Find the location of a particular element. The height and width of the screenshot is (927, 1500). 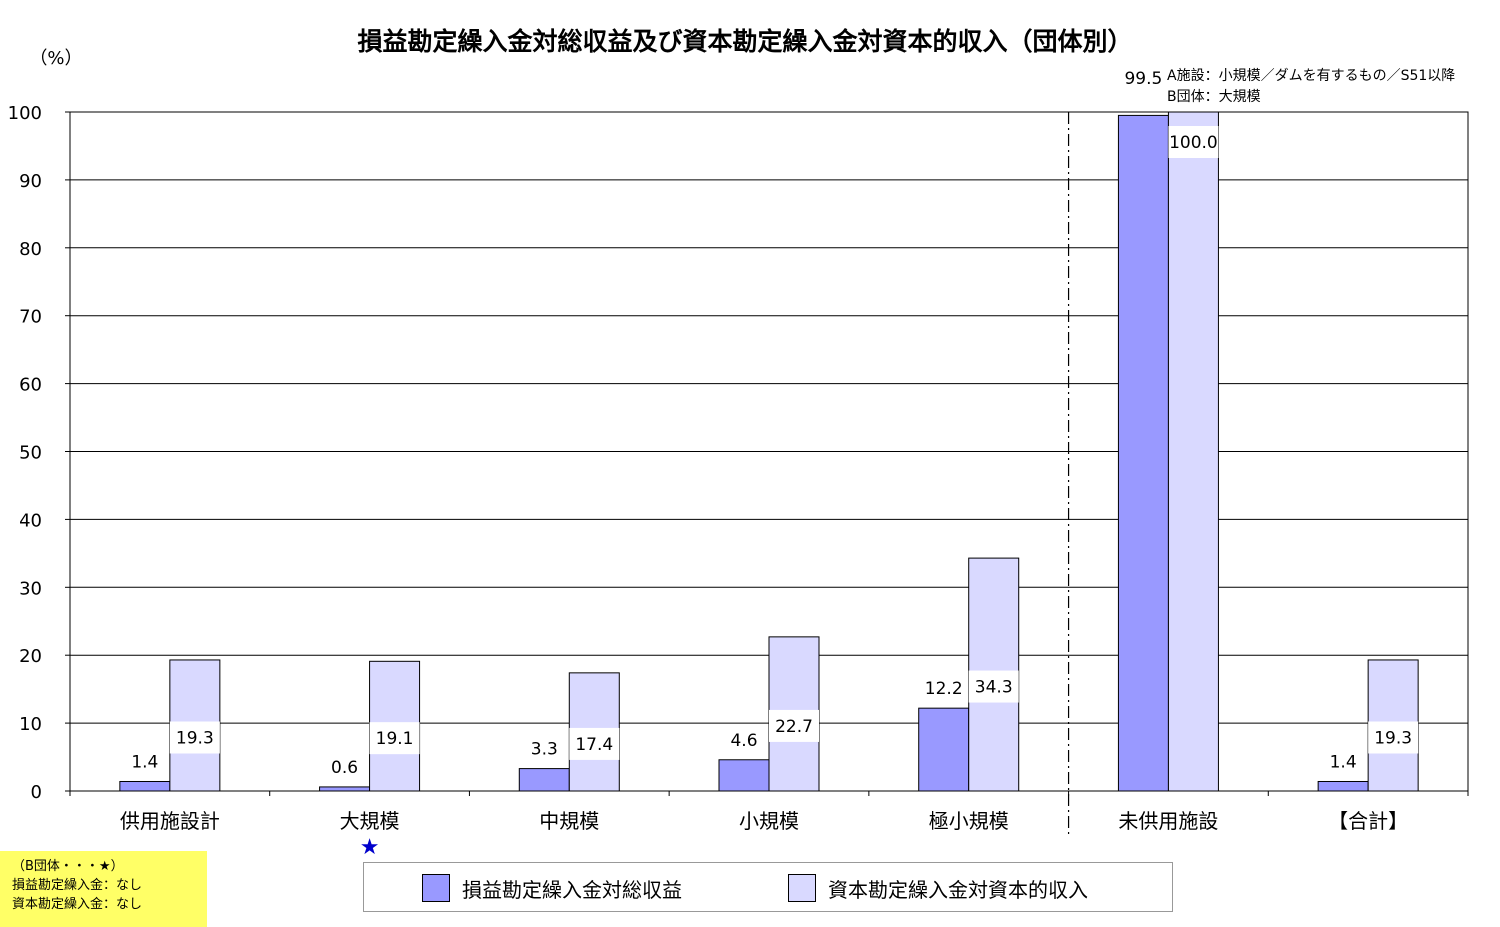

y-tick-label: 20 is located at coordinates (30, 656).